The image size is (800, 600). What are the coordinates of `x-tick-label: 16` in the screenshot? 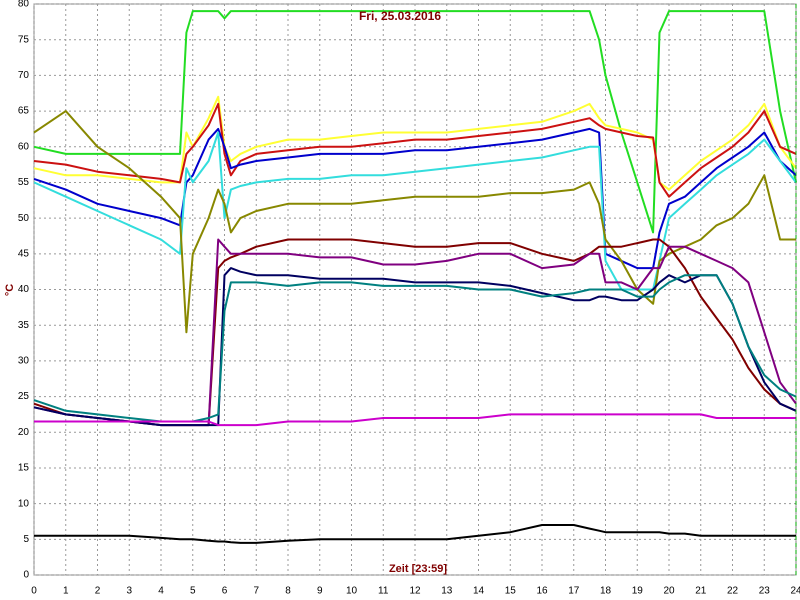 It's located at (542, 591).